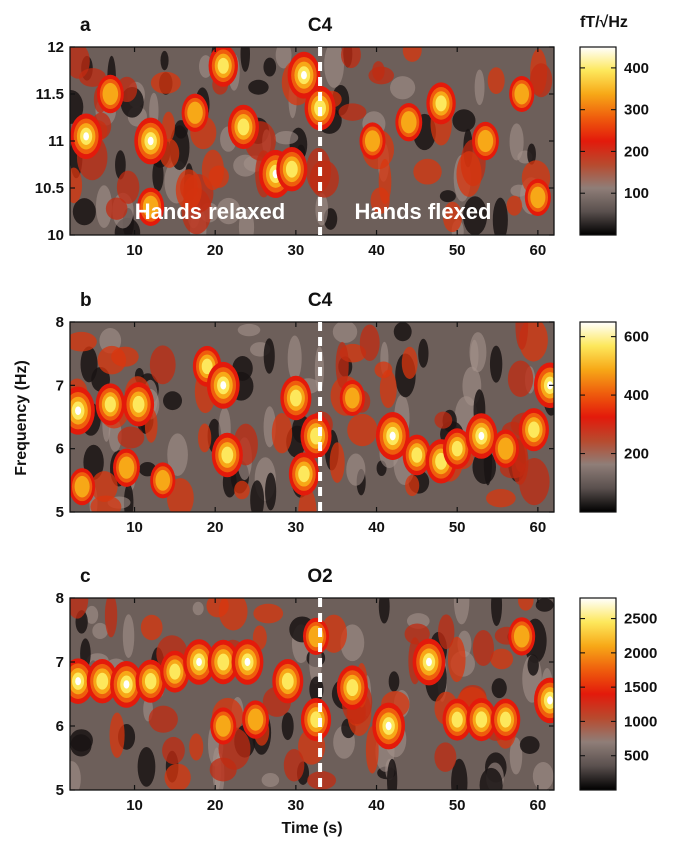 This screenshot has width=680, height=847. I want to click on colorbar-tick-label: 200, so click(636, 454).